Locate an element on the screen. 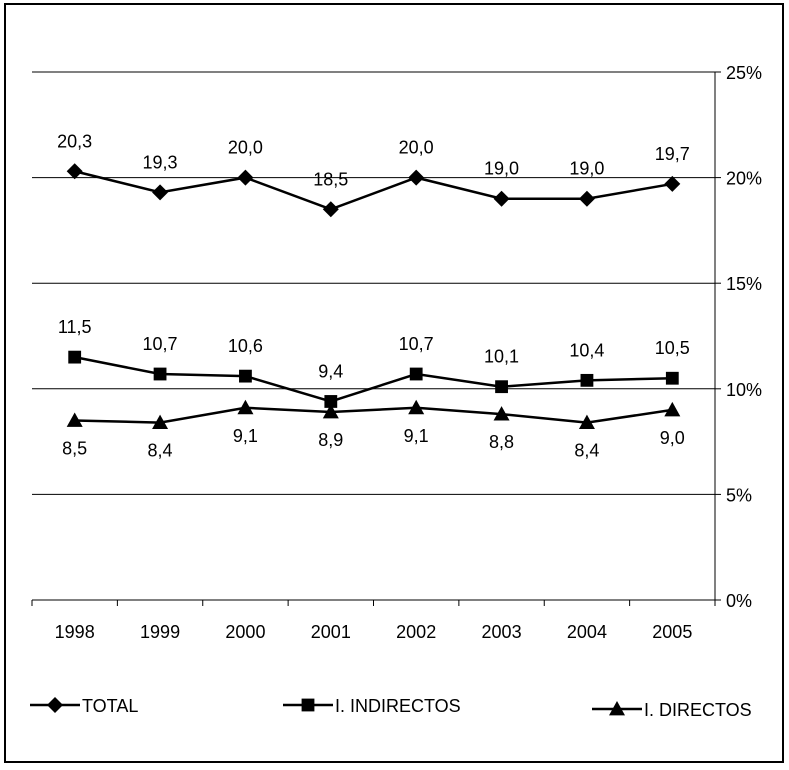 The height and width of the screenshot is (770, 789). data-label-total: 19,3 is located at coordinates (160, 162).